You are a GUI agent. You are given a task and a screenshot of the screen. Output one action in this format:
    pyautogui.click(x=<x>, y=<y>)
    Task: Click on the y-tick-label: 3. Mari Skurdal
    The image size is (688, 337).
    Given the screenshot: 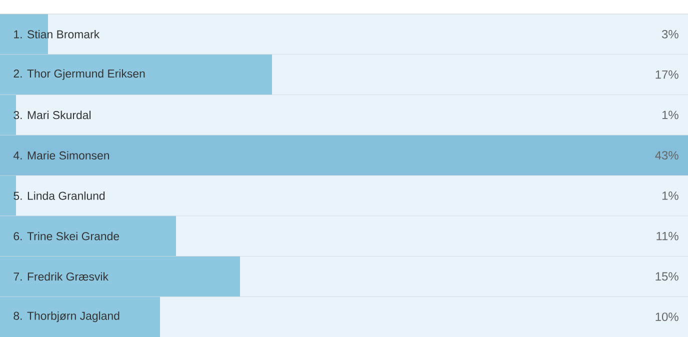 What is the action you would take?
    pyautogui.click(x=52, y=115)
    